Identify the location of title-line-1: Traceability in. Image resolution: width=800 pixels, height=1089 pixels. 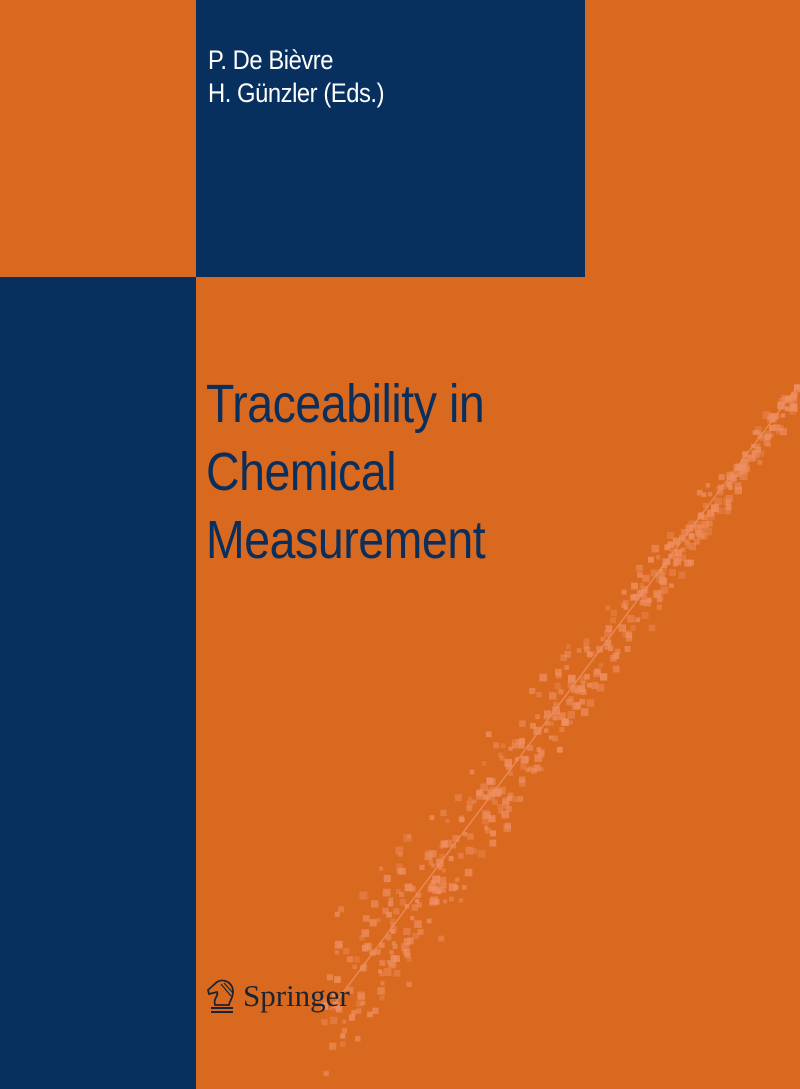
(345, 404).